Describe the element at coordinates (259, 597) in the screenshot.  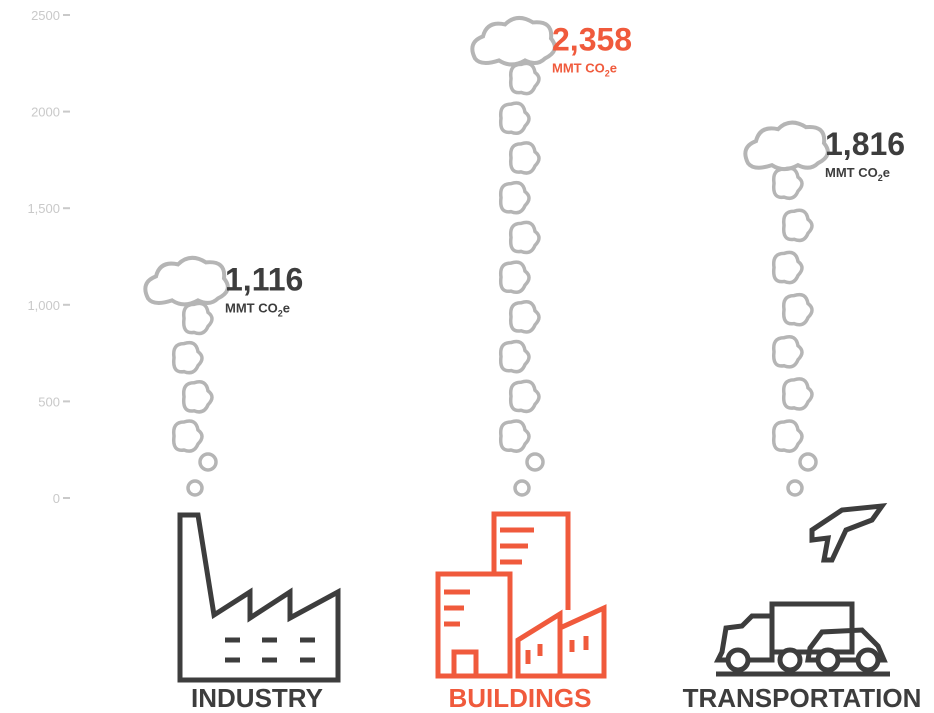
I see `factory-icon` at that location.